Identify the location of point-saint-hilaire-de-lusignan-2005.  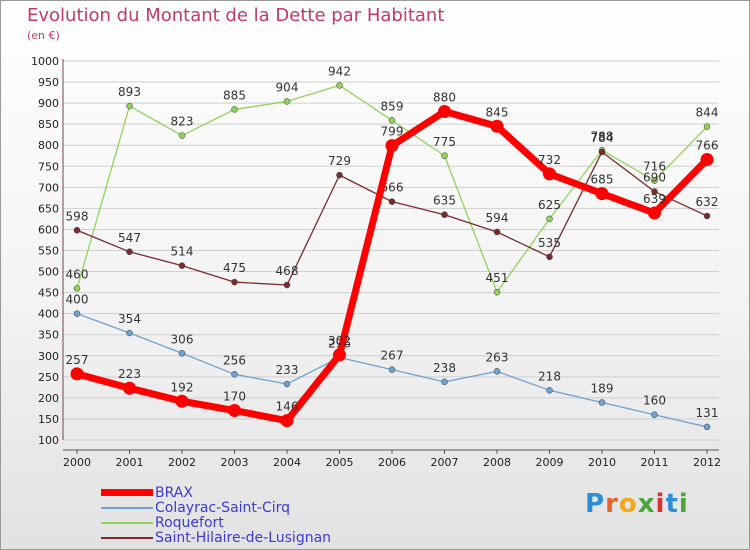
(339, 175).